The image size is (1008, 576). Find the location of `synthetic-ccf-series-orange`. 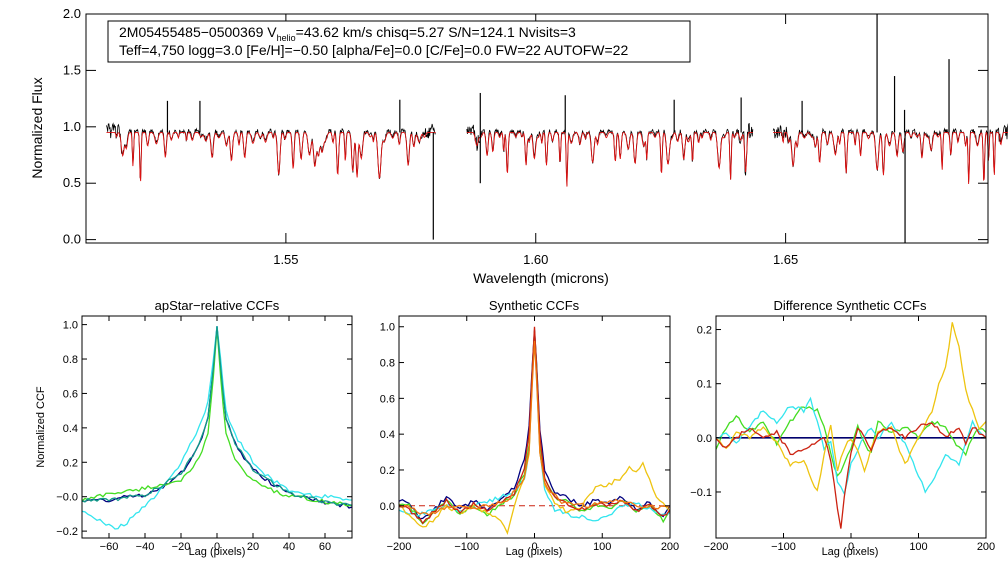

synthetic-ccf-series-orange is located at coordinates (534, 428).